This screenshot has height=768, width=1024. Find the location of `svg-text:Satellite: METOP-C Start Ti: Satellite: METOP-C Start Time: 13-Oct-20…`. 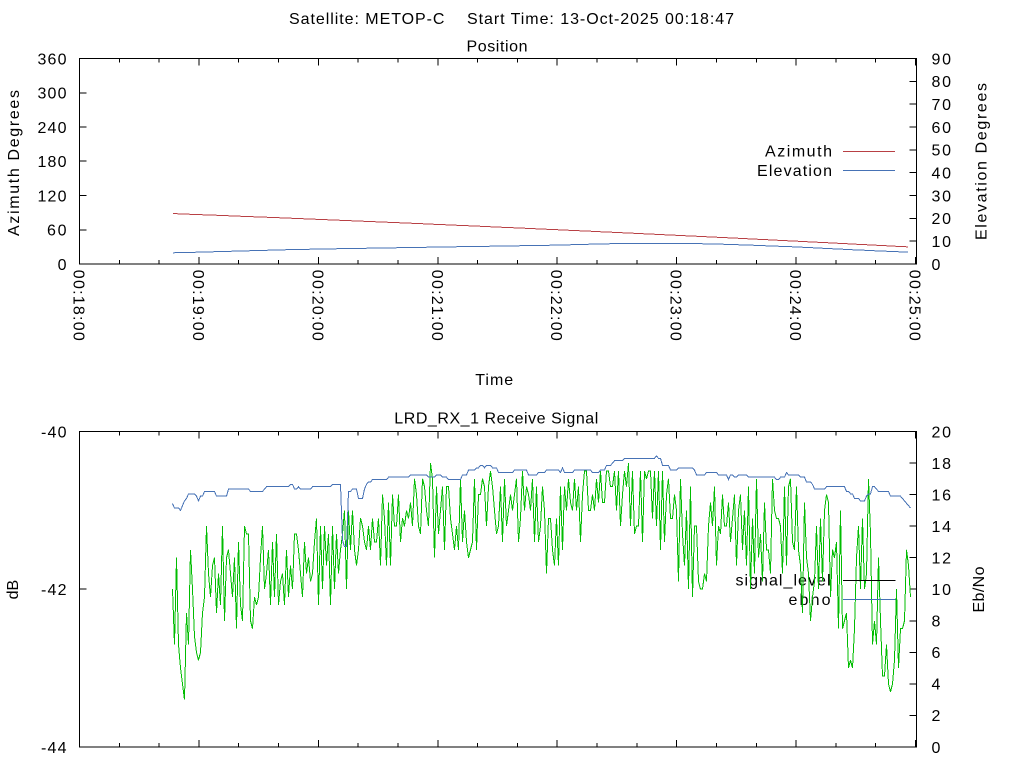

svg-text:Satellite: METOP-C Start Ti: Satellite: METOP-C Start Time: 13-Oct-20… is located at coordinates (511, 19).